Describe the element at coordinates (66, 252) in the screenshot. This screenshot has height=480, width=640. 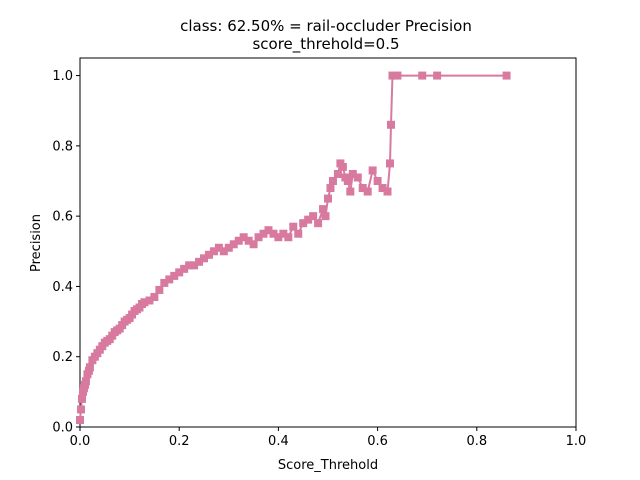
I see `y-axis-ticks: 0.0 0.2 0.4 0.6 0.8 1.0` at that location.